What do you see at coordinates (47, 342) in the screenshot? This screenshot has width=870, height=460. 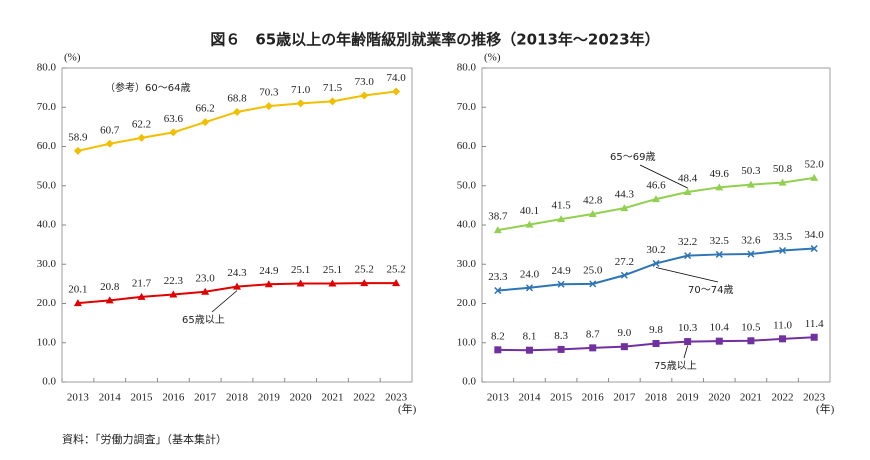 I see `y-tick-label: 10.0` at bounding box center [47, 342].